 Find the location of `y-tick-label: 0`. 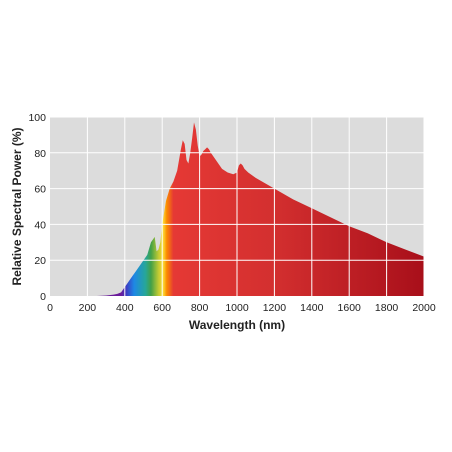

y-tick-label: 0 is located at coordinates (43, 297).